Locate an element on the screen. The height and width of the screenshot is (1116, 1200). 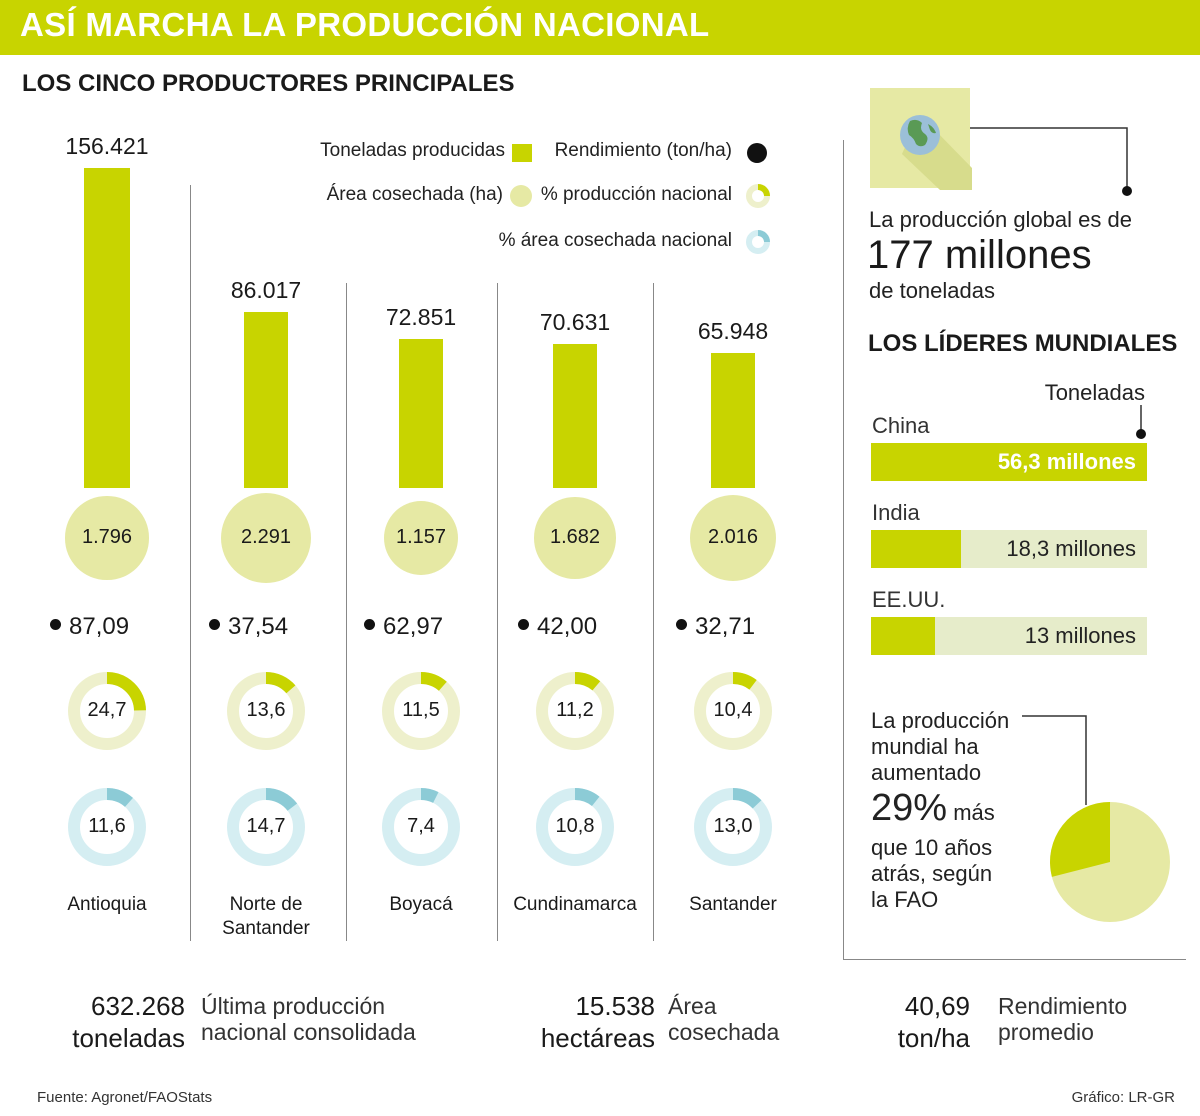
summary-description: Última producción nacional consolidada is located at coordinates (308, 1019).